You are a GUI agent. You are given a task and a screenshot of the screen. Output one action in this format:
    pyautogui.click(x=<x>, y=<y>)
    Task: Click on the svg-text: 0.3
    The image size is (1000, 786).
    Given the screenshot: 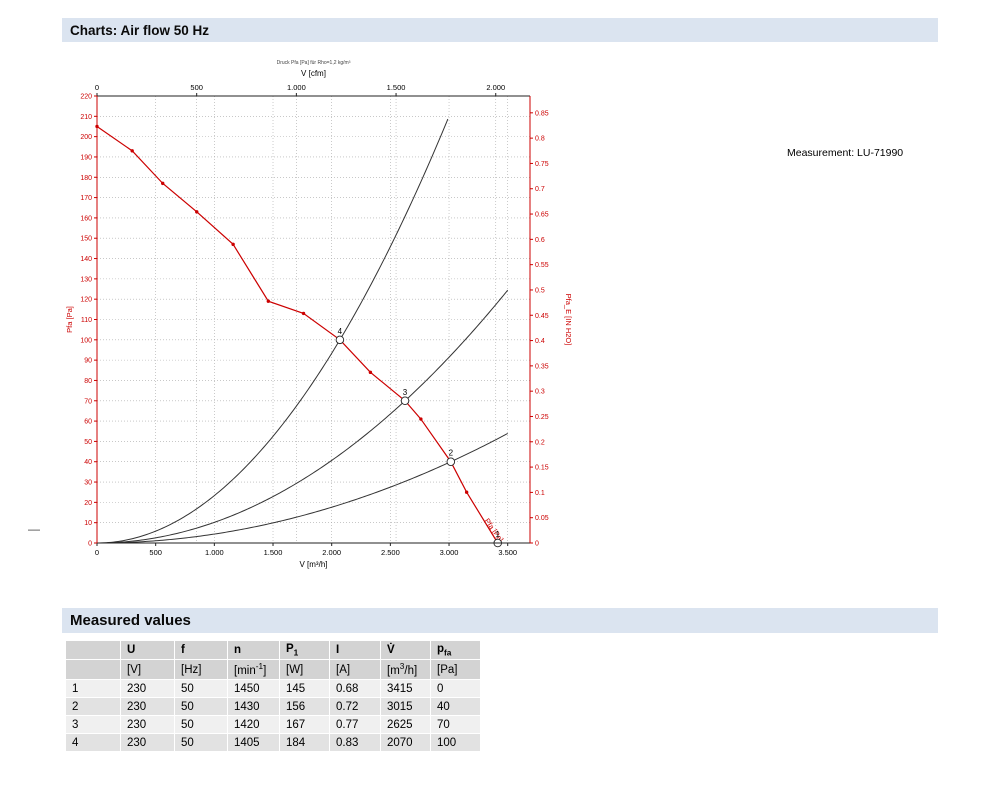 What is the action you would take?
    pyautogui.click(x=540, y=392)
    